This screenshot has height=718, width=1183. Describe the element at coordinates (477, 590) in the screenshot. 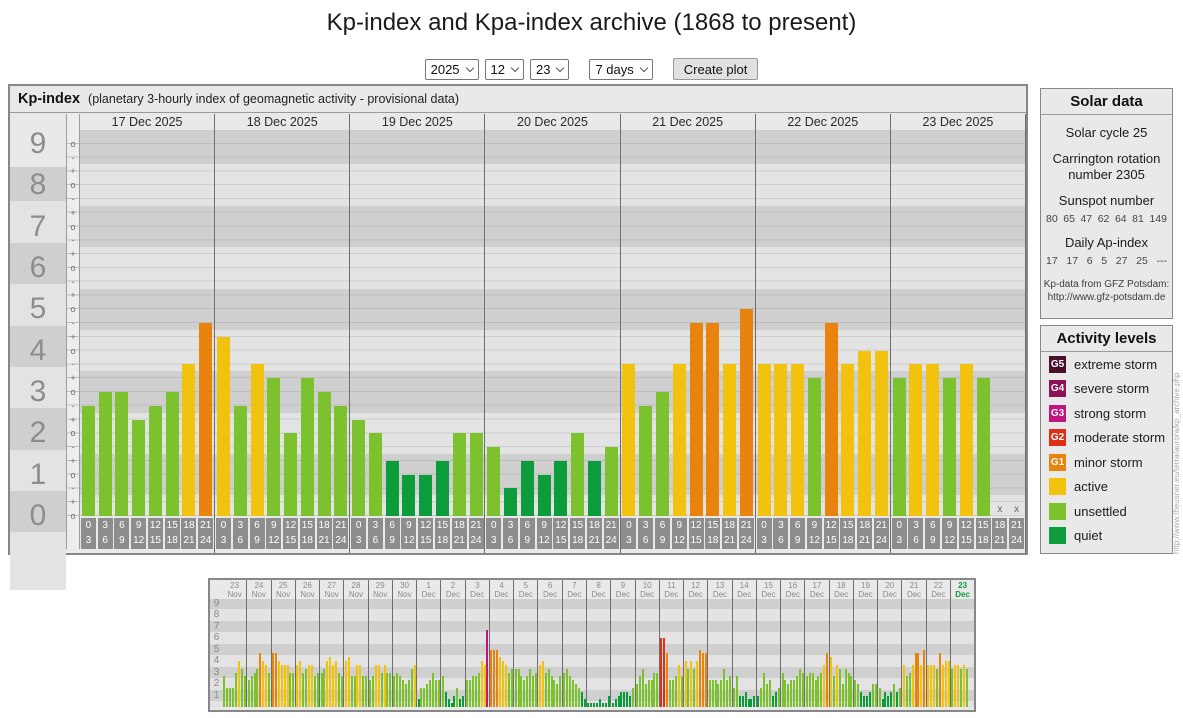

I see `overview-day-header: 3 Dec` at that location.